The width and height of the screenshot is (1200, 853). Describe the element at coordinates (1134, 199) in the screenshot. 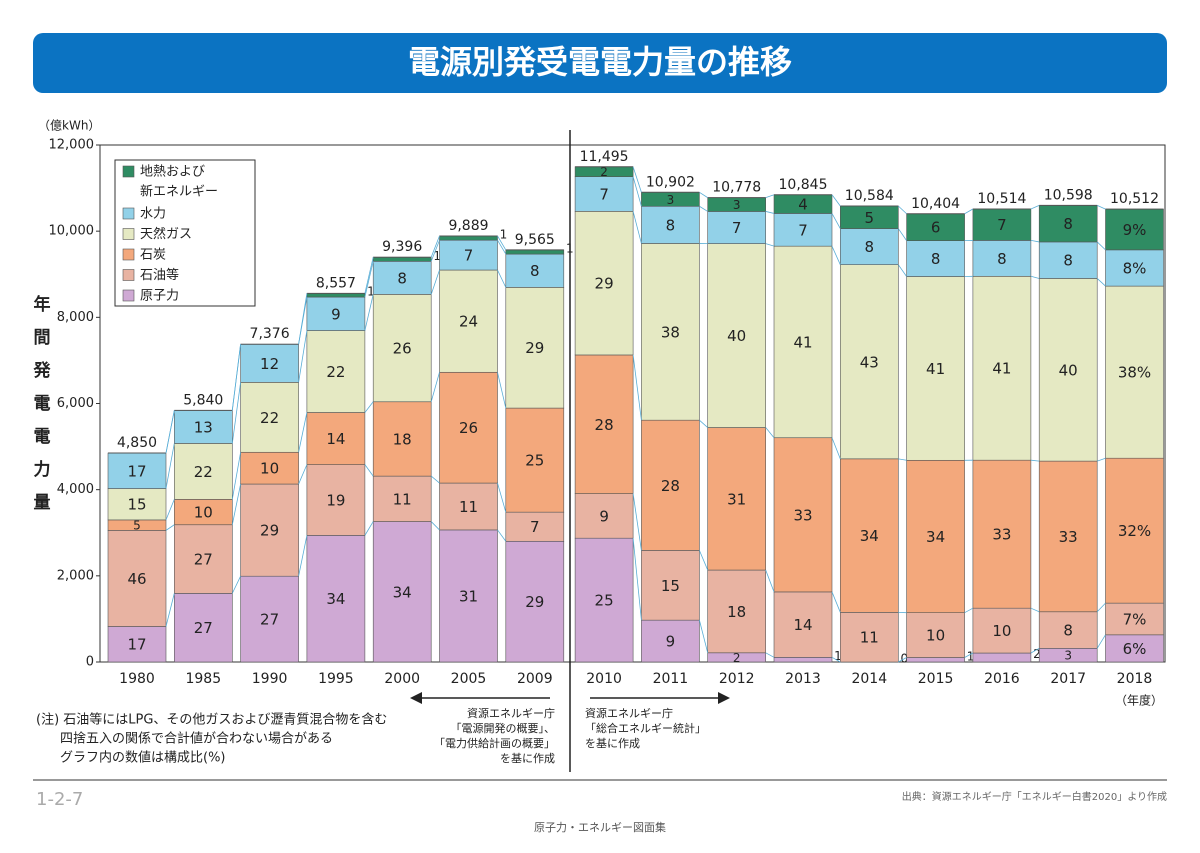

I see `total-label: 10,512` at that location.